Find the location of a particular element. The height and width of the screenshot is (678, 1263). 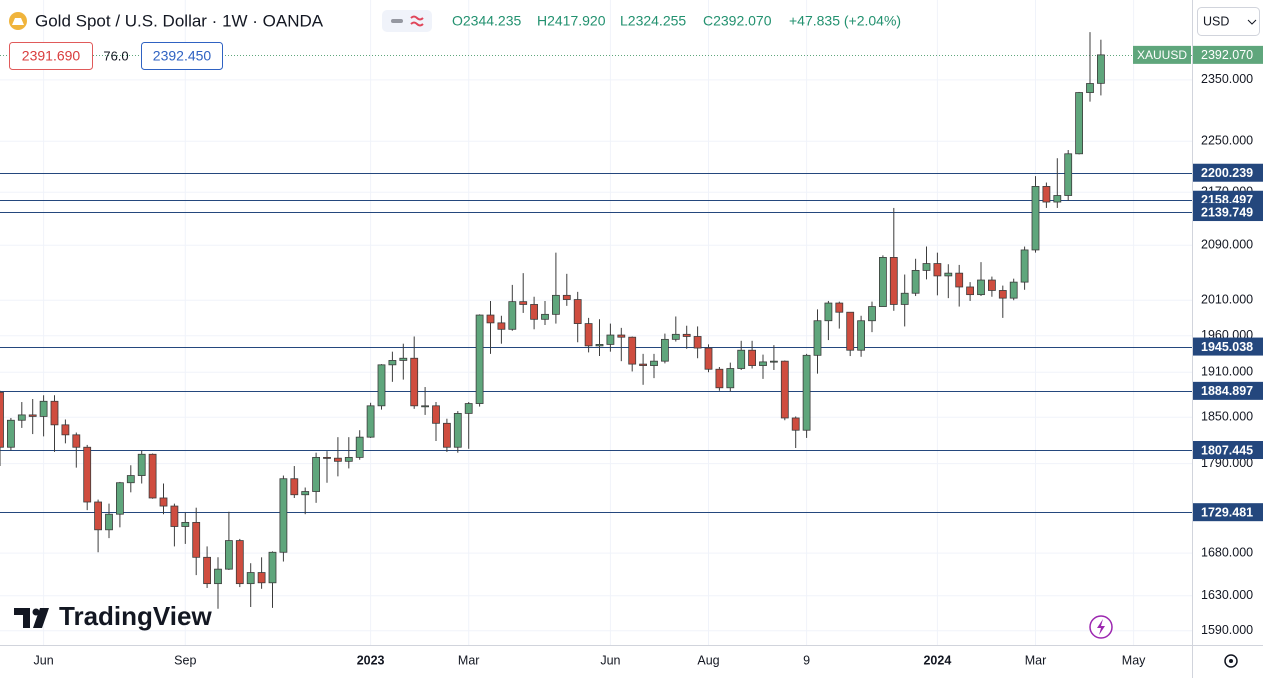

ohlc-value: C2392.070 is located at coordinates (737, 21).